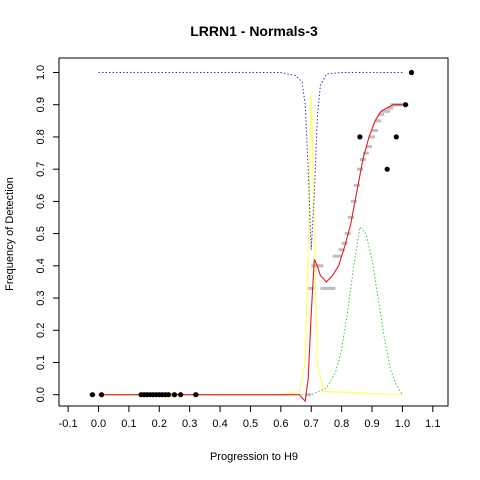  Describe the element at coordinates (219, 424) in the screenshot. I see `x-tick-label: 0.4` at that location.